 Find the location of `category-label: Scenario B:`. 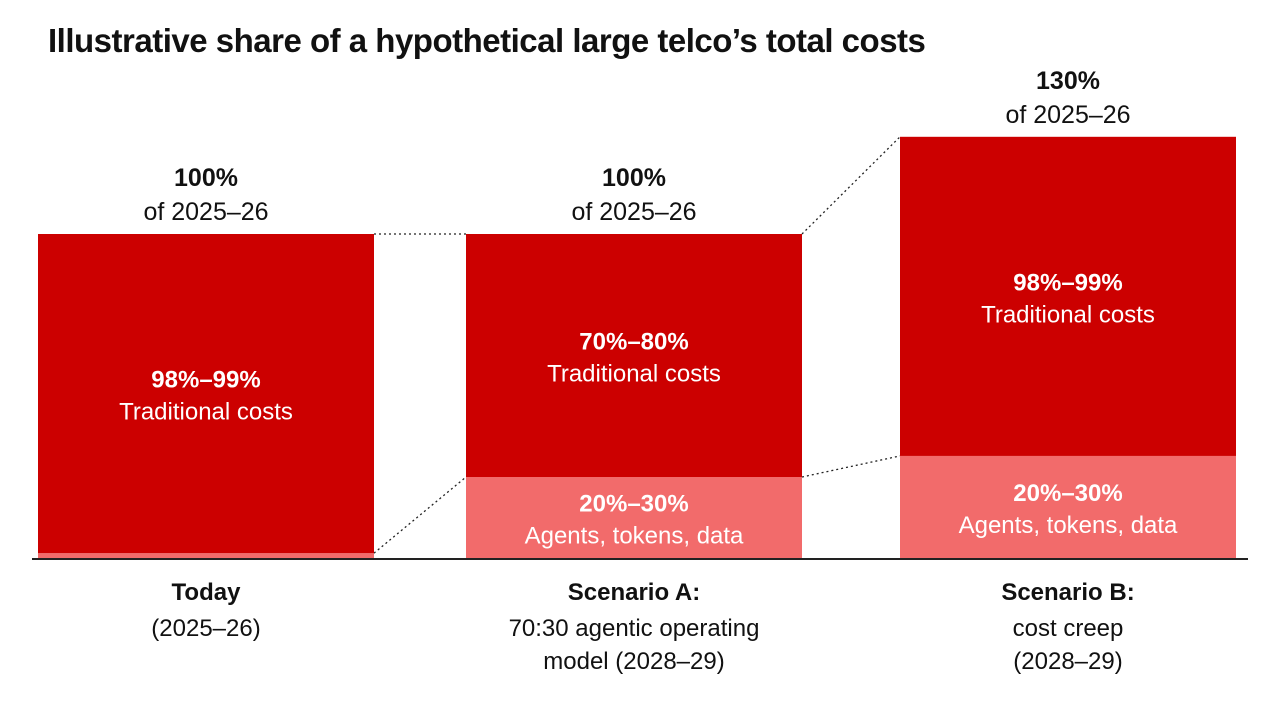

category-label: Scenario B: is located at coordinates (1067, 592).